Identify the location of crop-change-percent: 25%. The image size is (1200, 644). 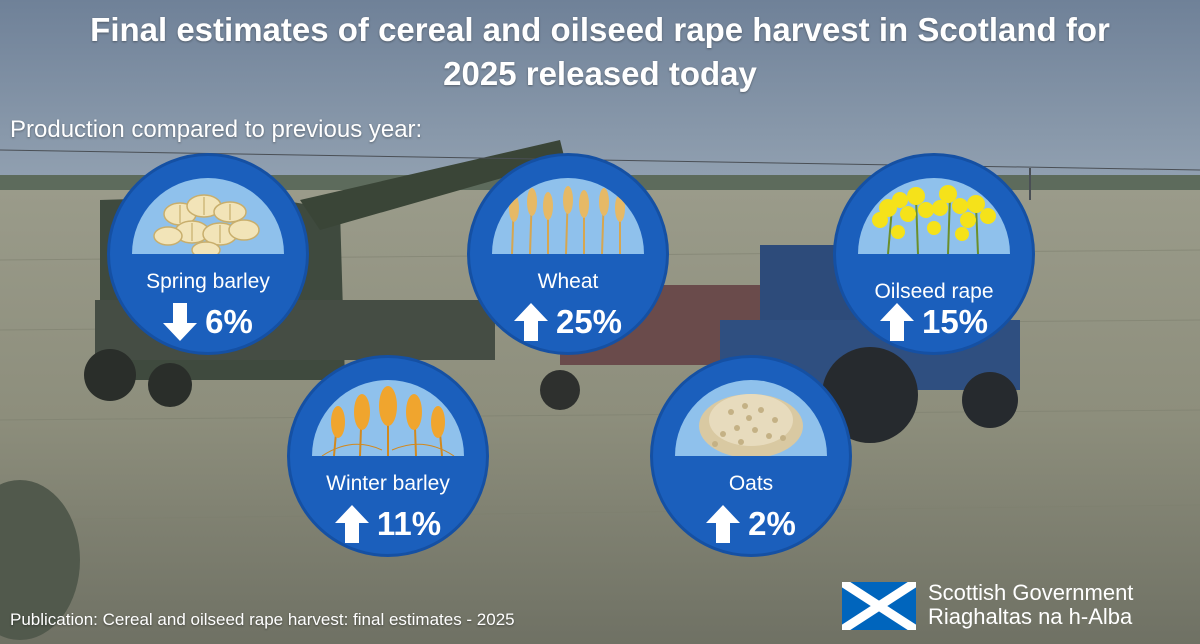
(589, 321).